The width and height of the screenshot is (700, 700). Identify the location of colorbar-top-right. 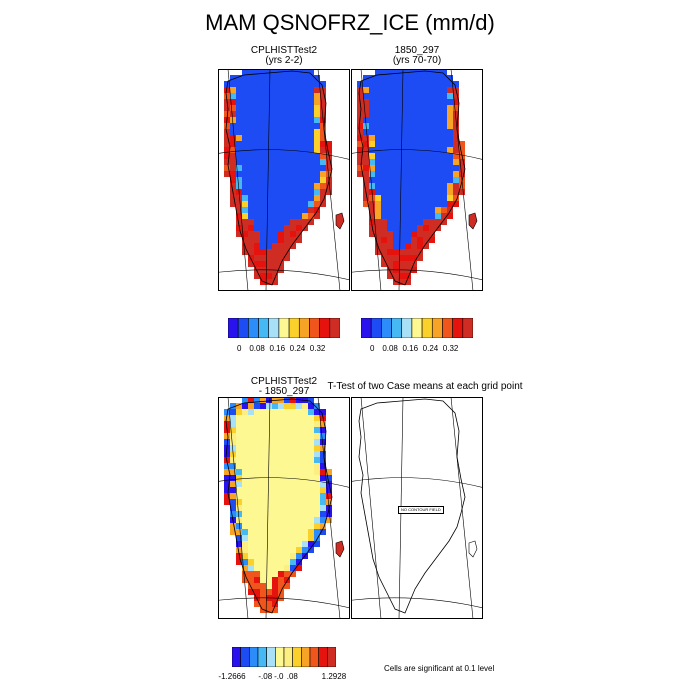
(417, 328).